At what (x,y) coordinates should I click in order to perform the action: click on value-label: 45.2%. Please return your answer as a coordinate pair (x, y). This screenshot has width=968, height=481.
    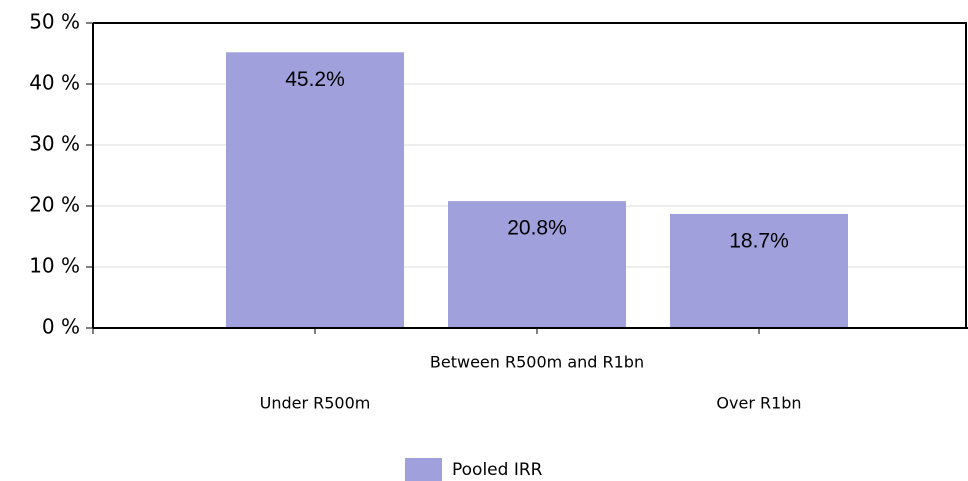
    Looking at the image, I should click on (315, 79).